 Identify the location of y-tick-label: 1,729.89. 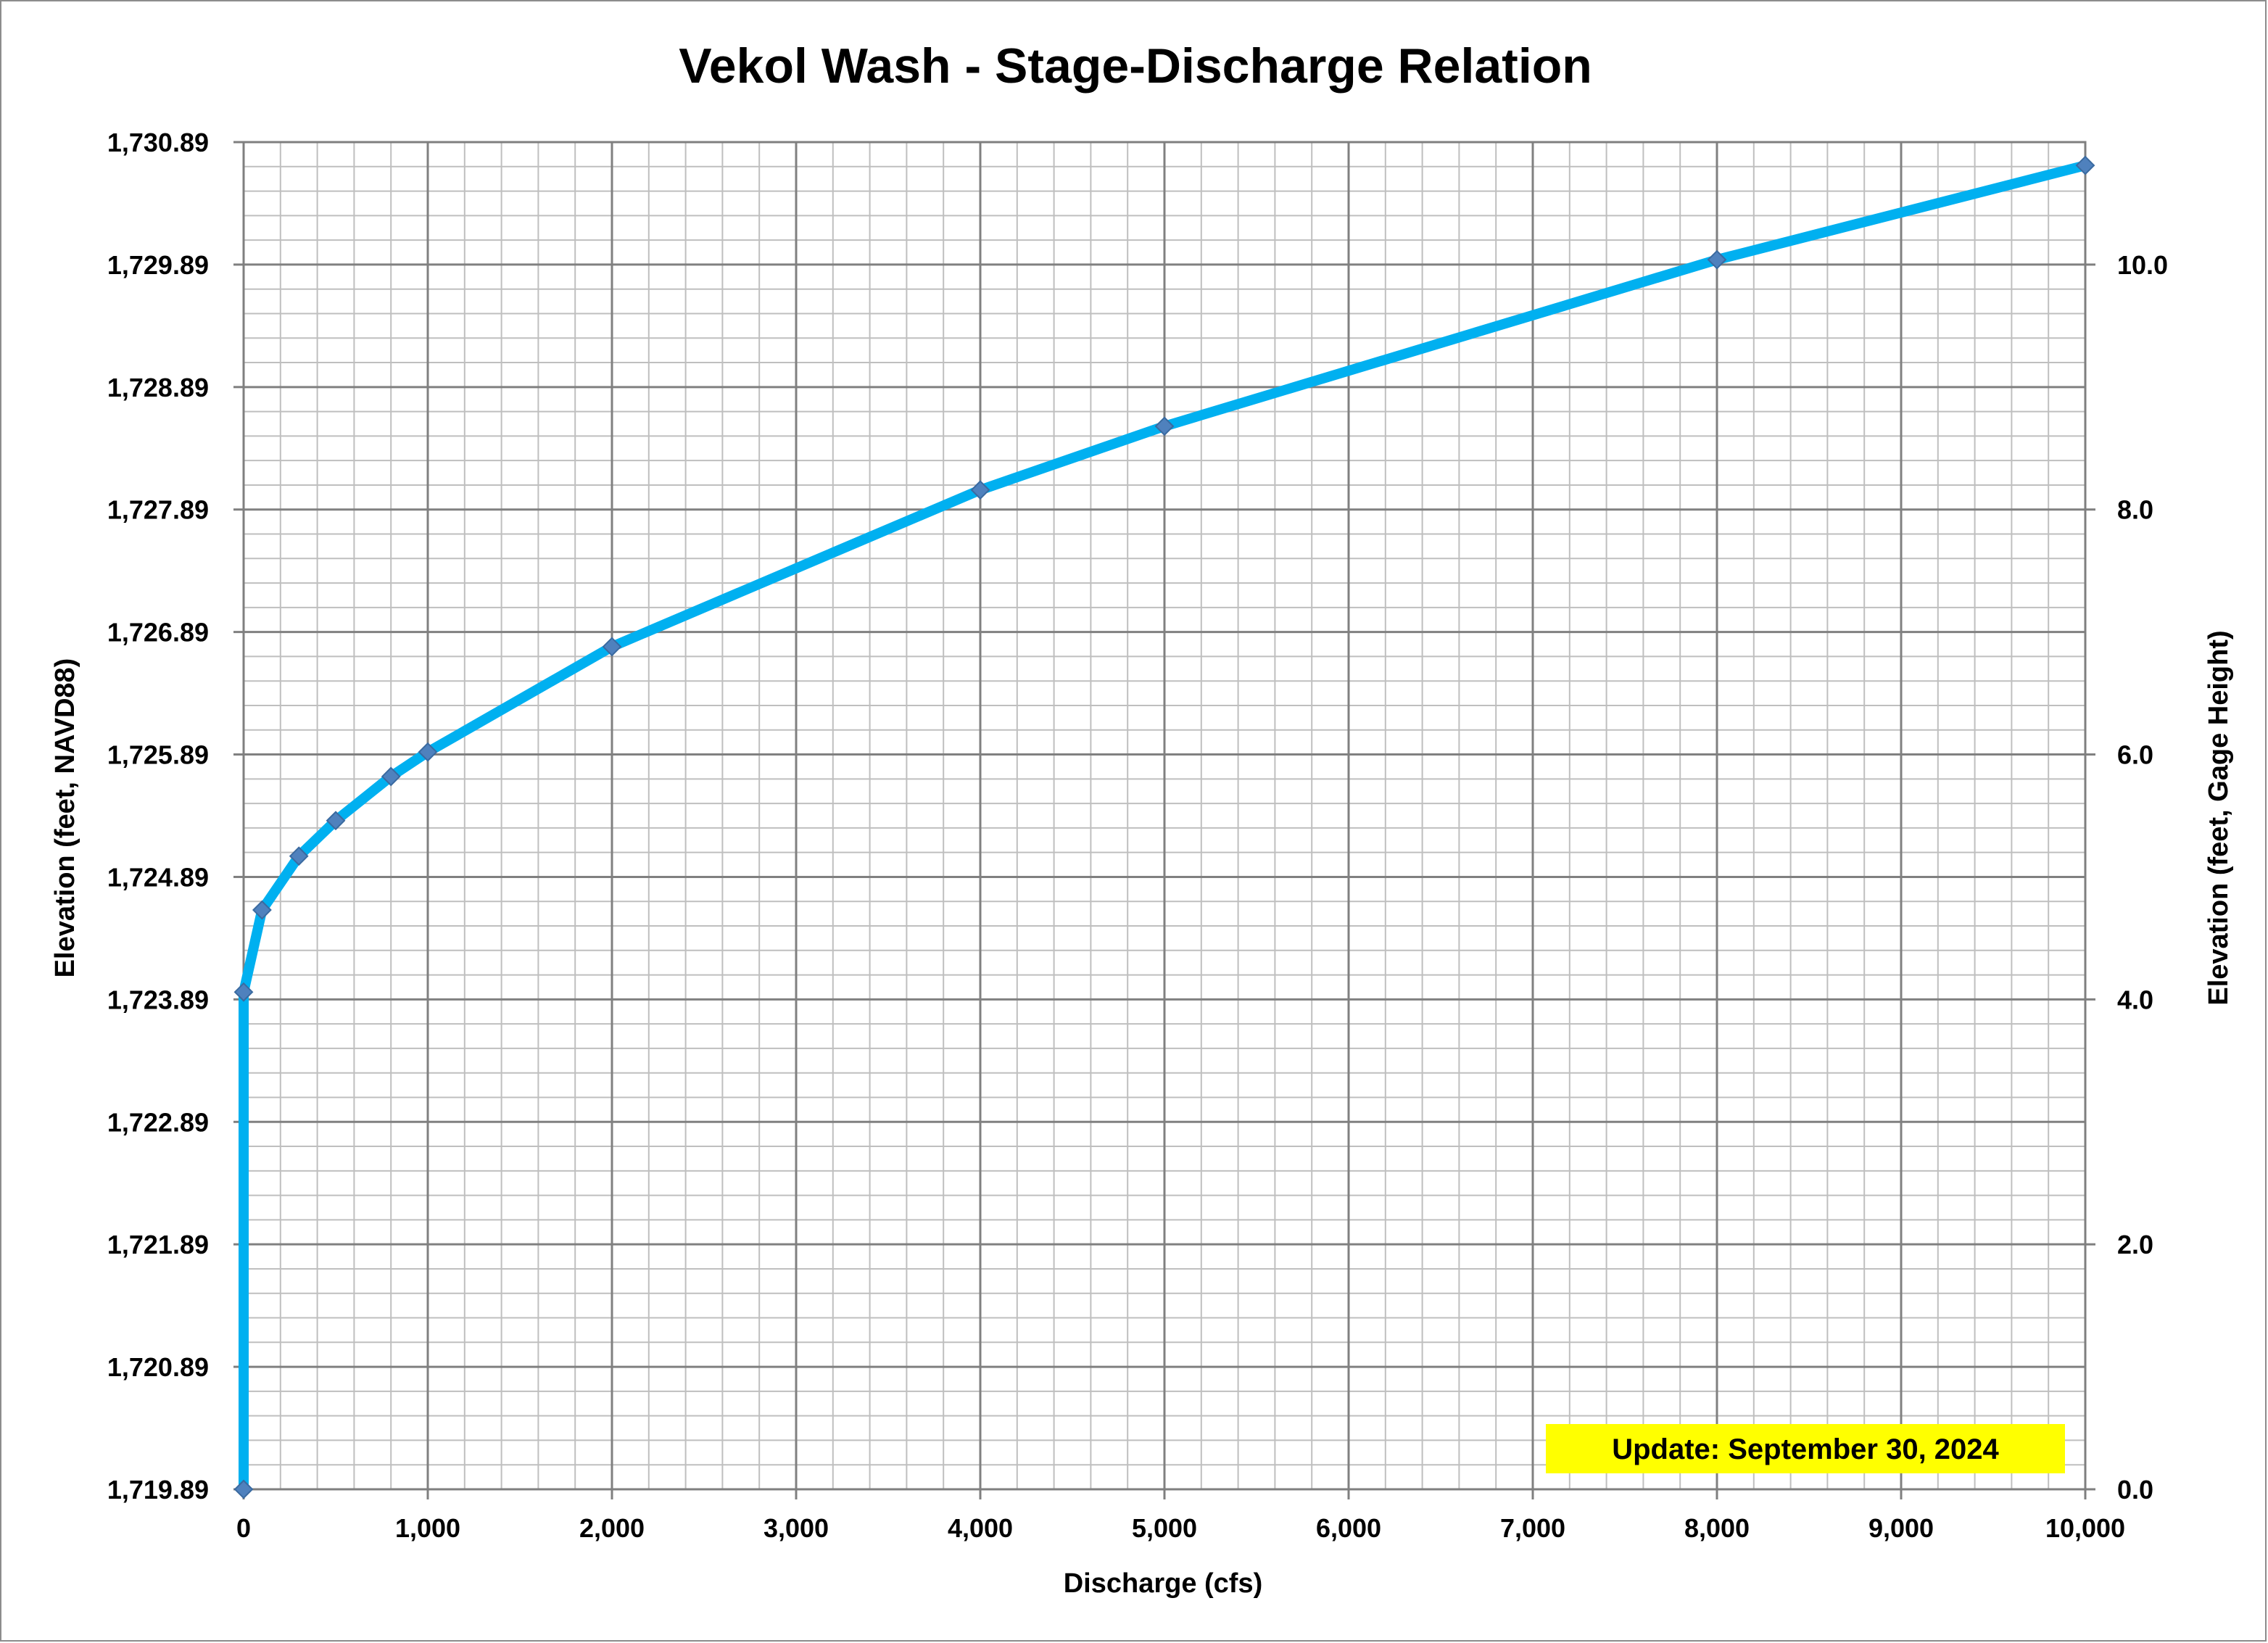
(158, 265).